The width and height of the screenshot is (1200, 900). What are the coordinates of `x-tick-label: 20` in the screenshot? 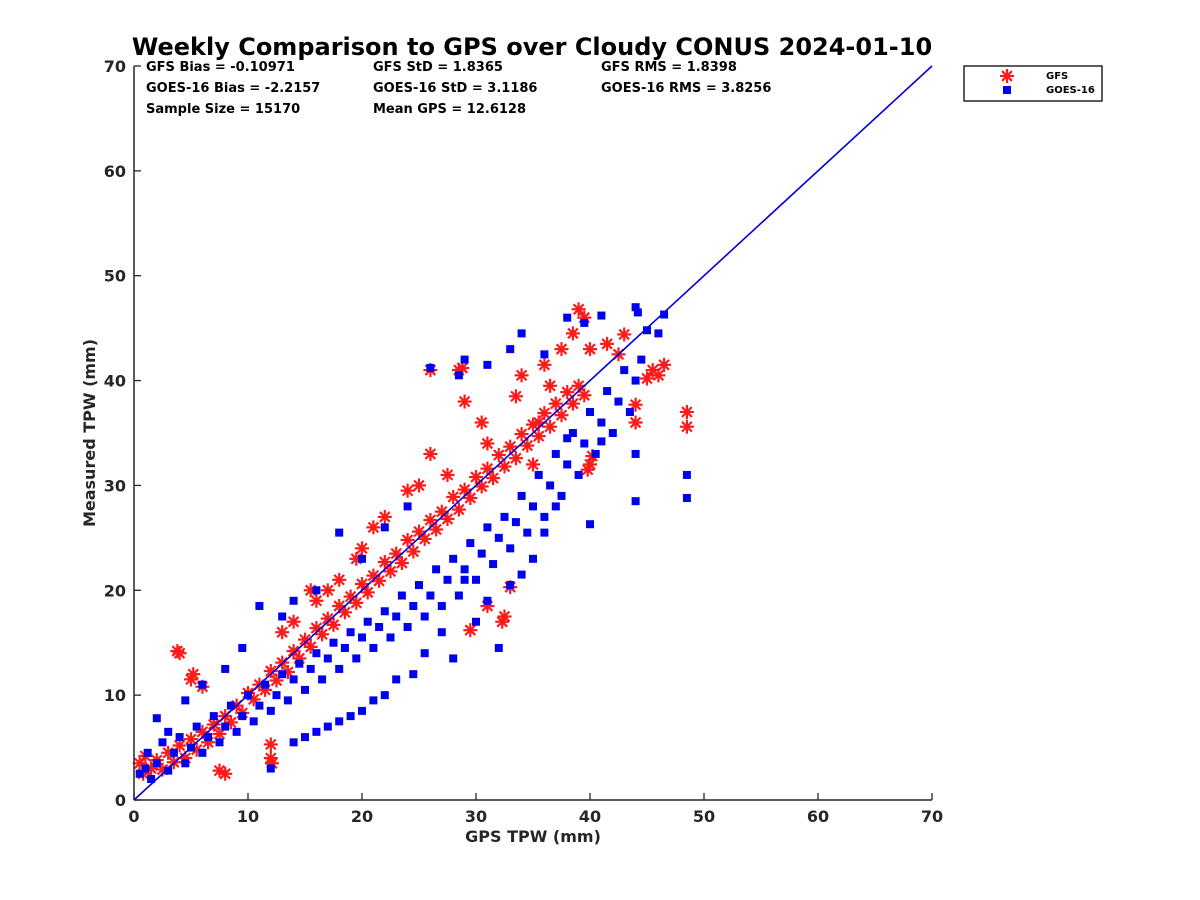 It's located at (362, 816).